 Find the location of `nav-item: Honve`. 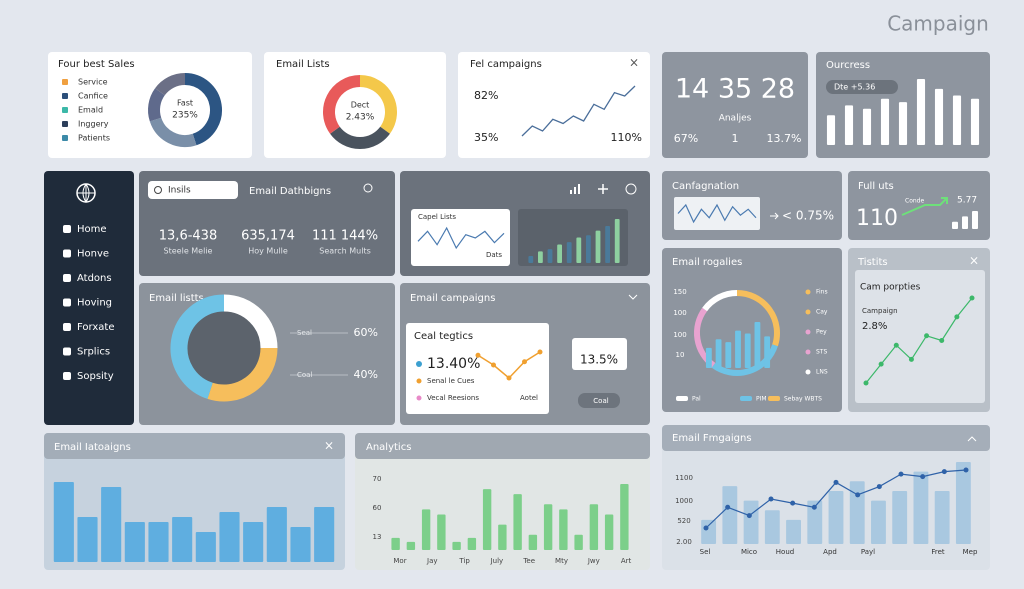

nav-item: Honve is located at coordinates (93, 254).